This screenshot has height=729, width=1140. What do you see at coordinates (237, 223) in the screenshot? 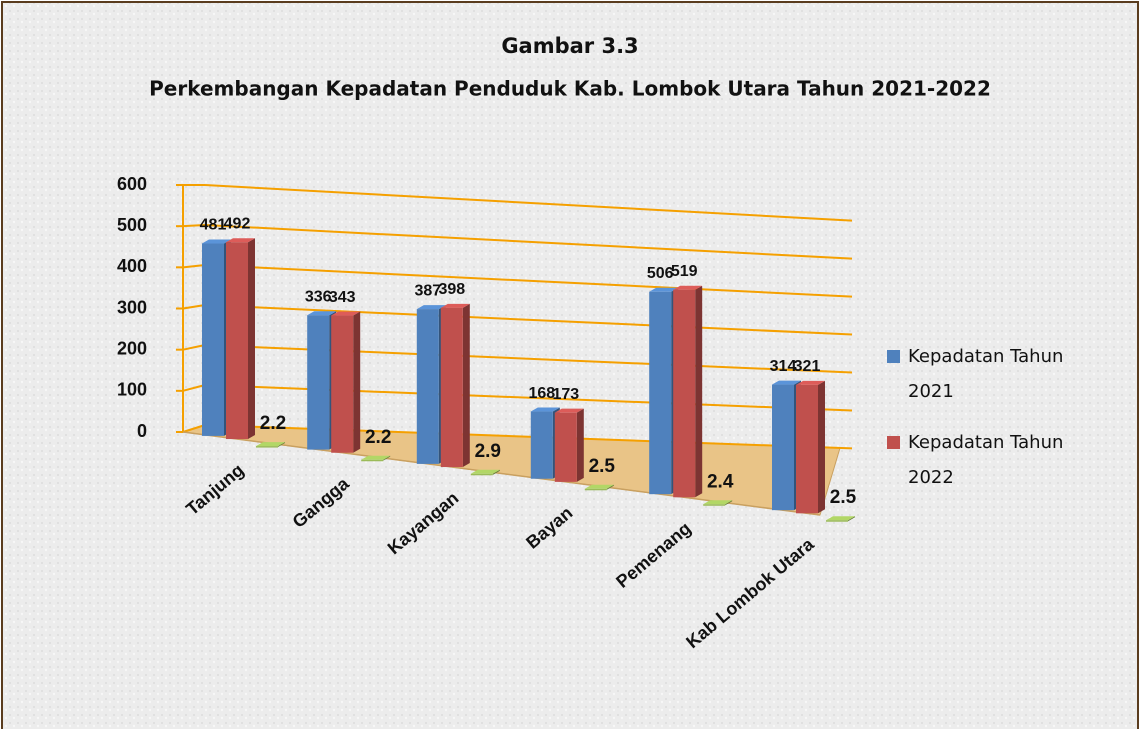
I see `data-label: 492` at bounding box center [237, 223].